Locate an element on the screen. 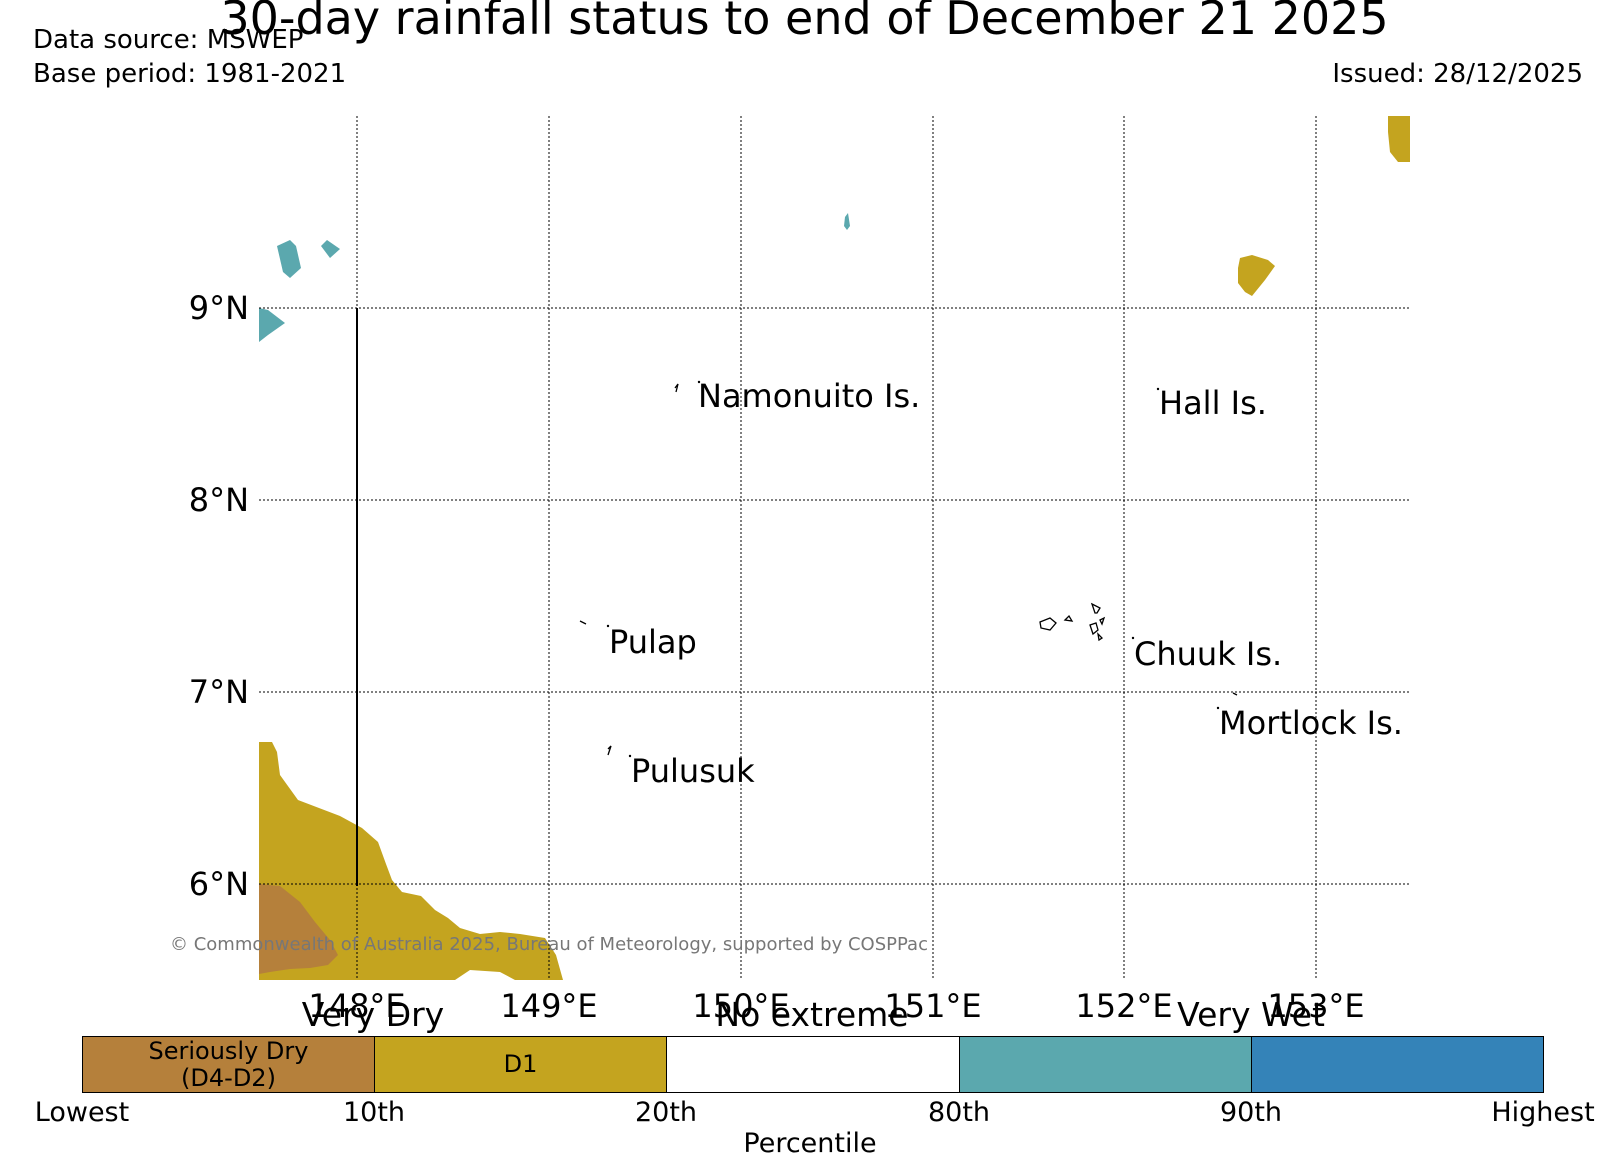  legend-d1-text: D1 is located at coordinates (520, 1064).